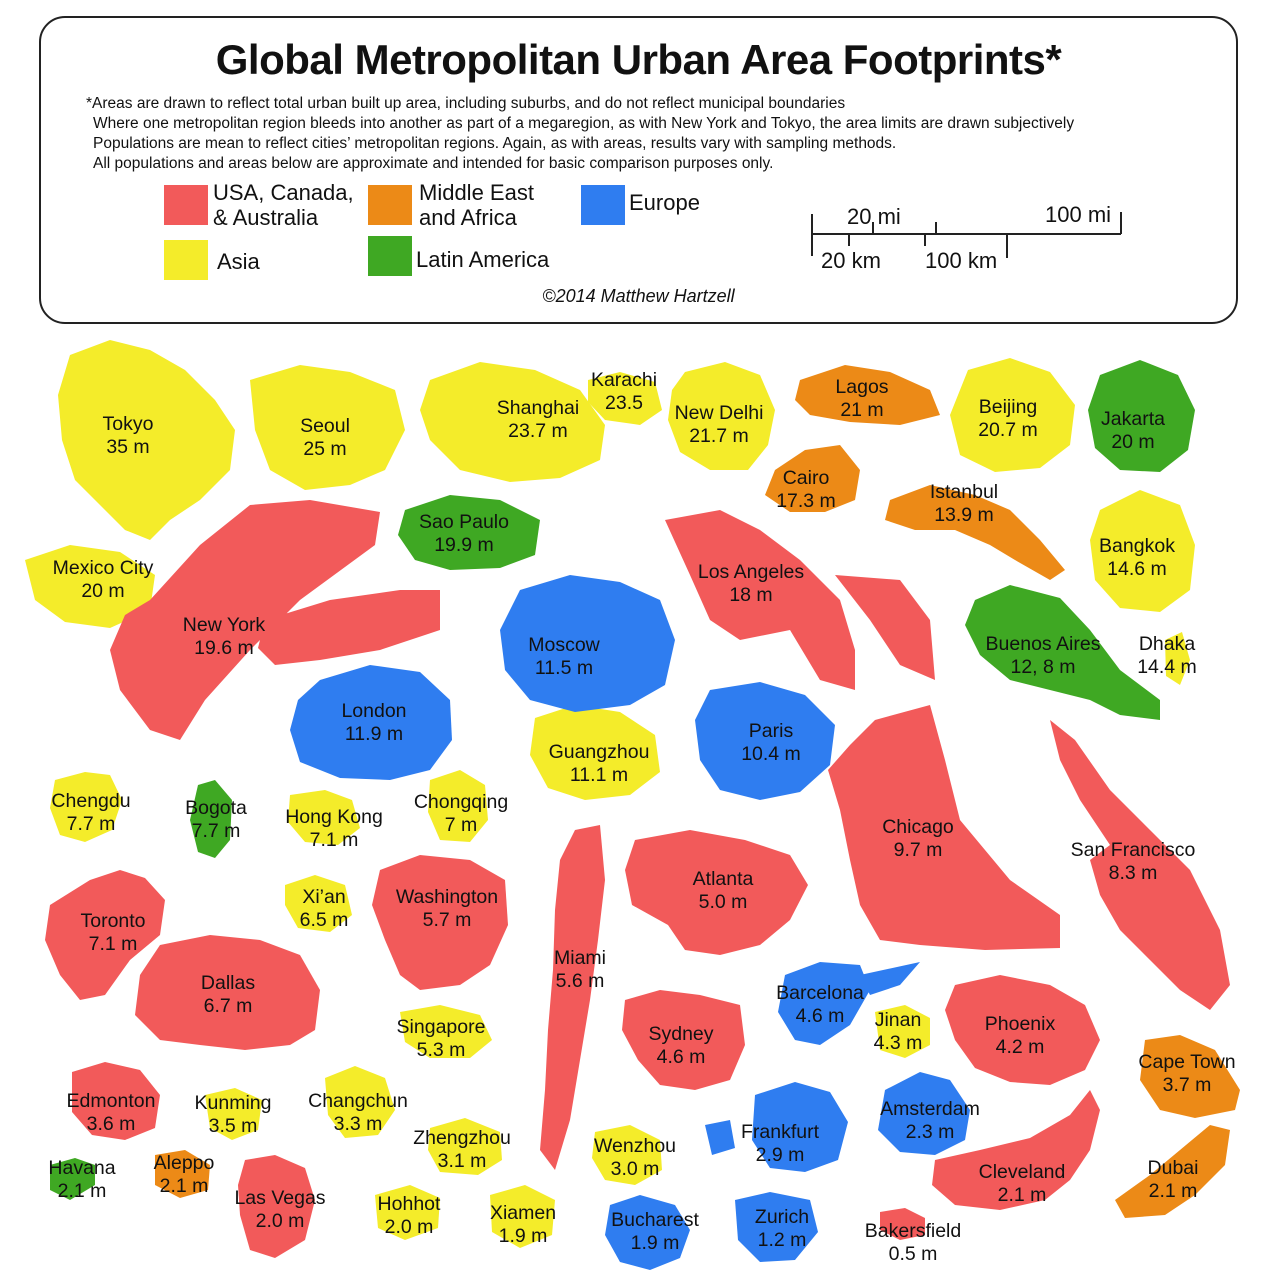  Describe the element at coordinates (483, 259) in the screenshot. I see `legend-label-latin-america: Latin America` at that location.